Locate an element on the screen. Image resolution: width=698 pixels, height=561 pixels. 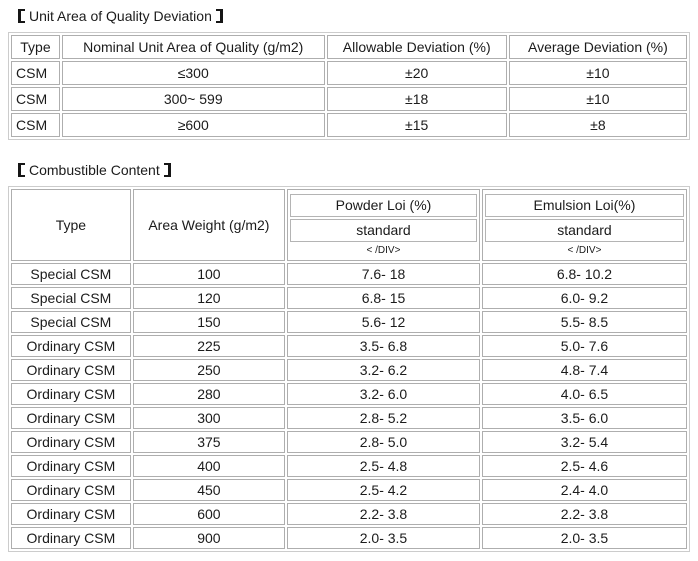
emulsion-loi-header-cell: Emulsion Loi(%) standard < /DIV> is located at coordinates (584, 225).